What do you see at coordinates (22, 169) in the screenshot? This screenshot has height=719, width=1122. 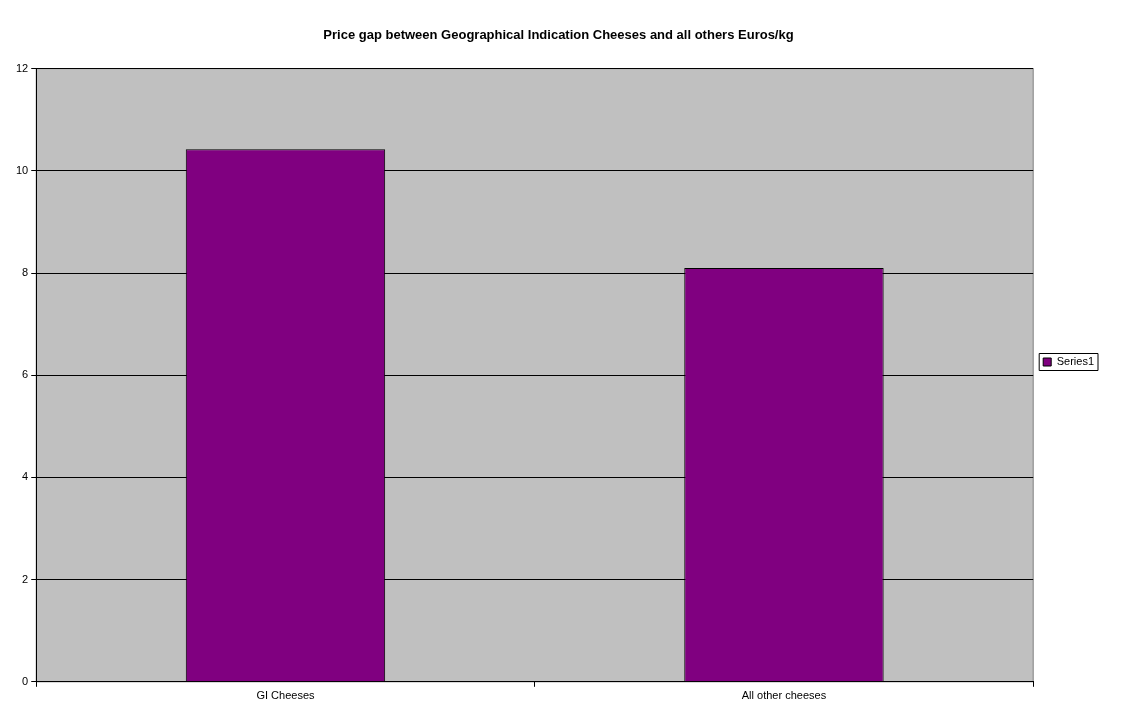 I see `y-tick-label: 10` at bounding box center [22, 169].